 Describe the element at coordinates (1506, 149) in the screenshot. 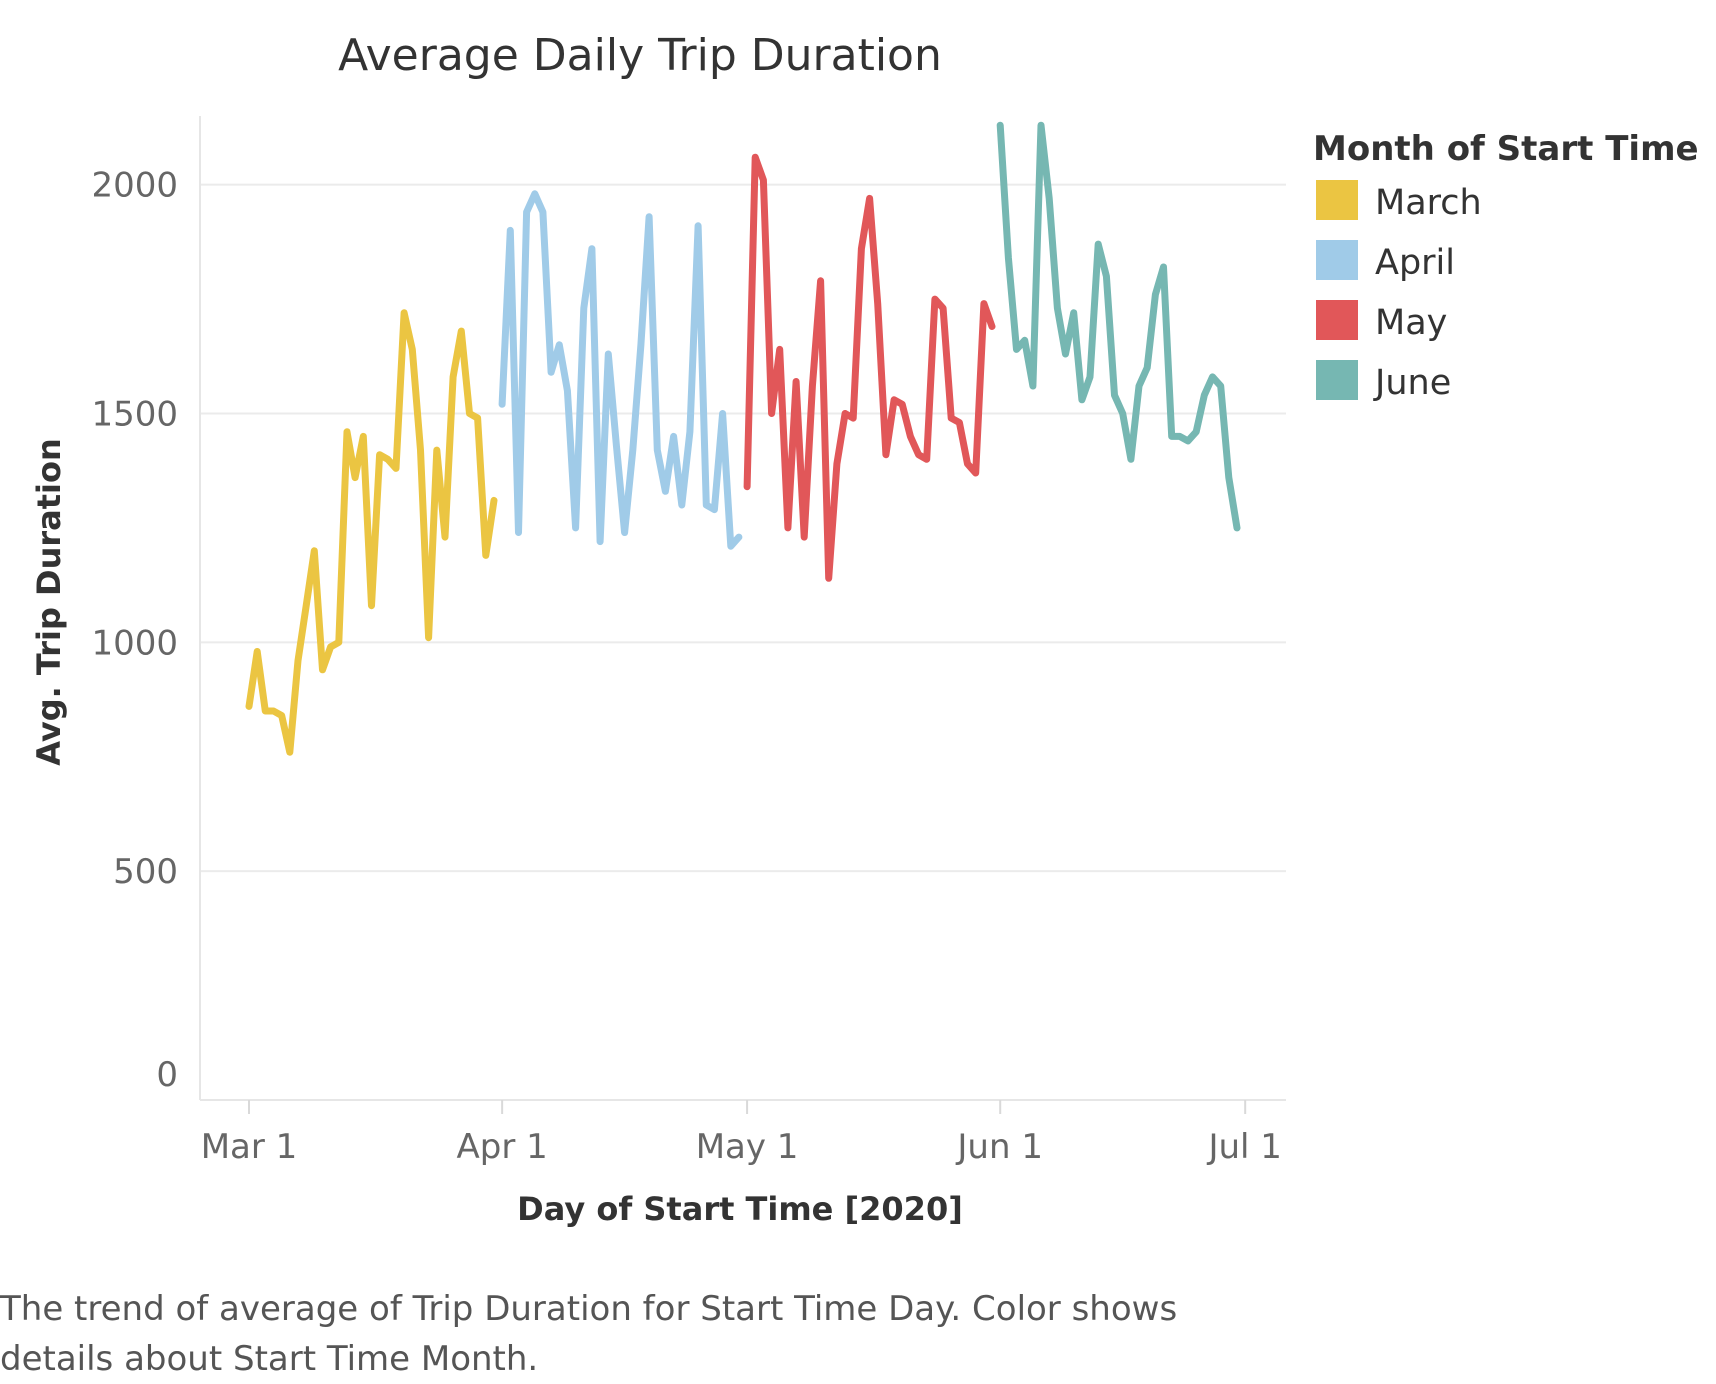

I see `legend-title: Month of Start Time` at that location.